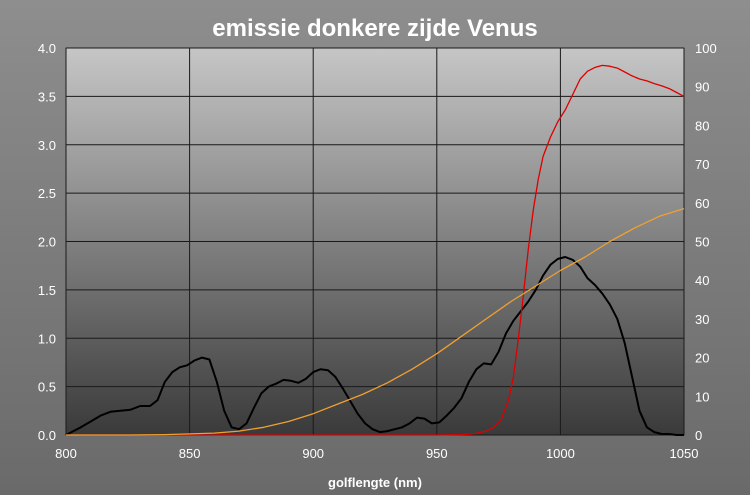  What do you see at coordinates (702, 280) in the screenshot?
I see `y-right-tick-label: 40` at bounding box center [702, 280].